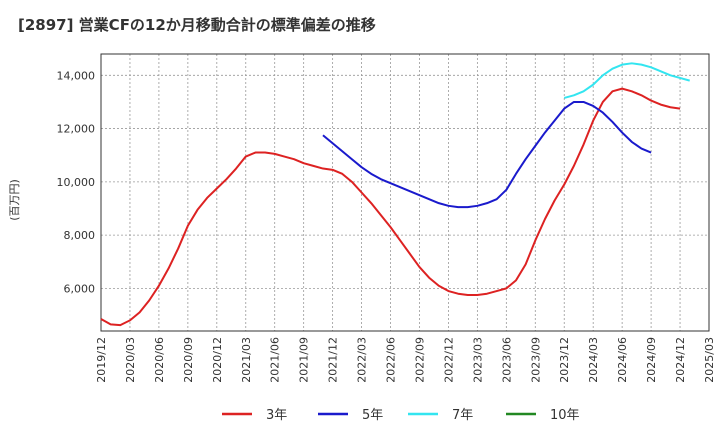 Image resolution: width=720 pixels, height=440 pixels. Describe the element at coordinates (564, 360) in the screenshot. I see `x-tick-label: 2023/12` at that location.